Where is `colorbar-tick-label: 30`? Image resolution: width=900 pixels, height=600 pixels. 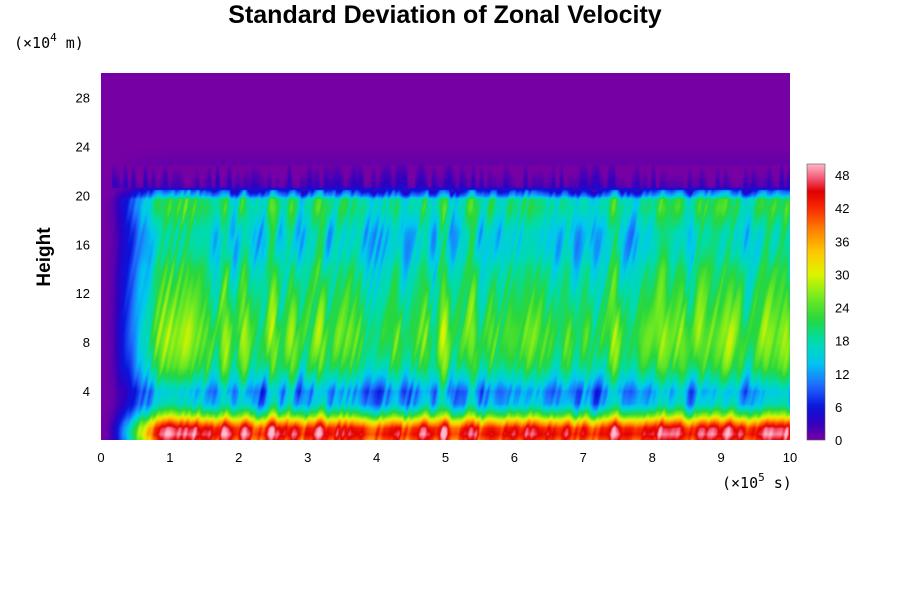 colorbar-tick-label: 30 is located at coordinates (842, 274).